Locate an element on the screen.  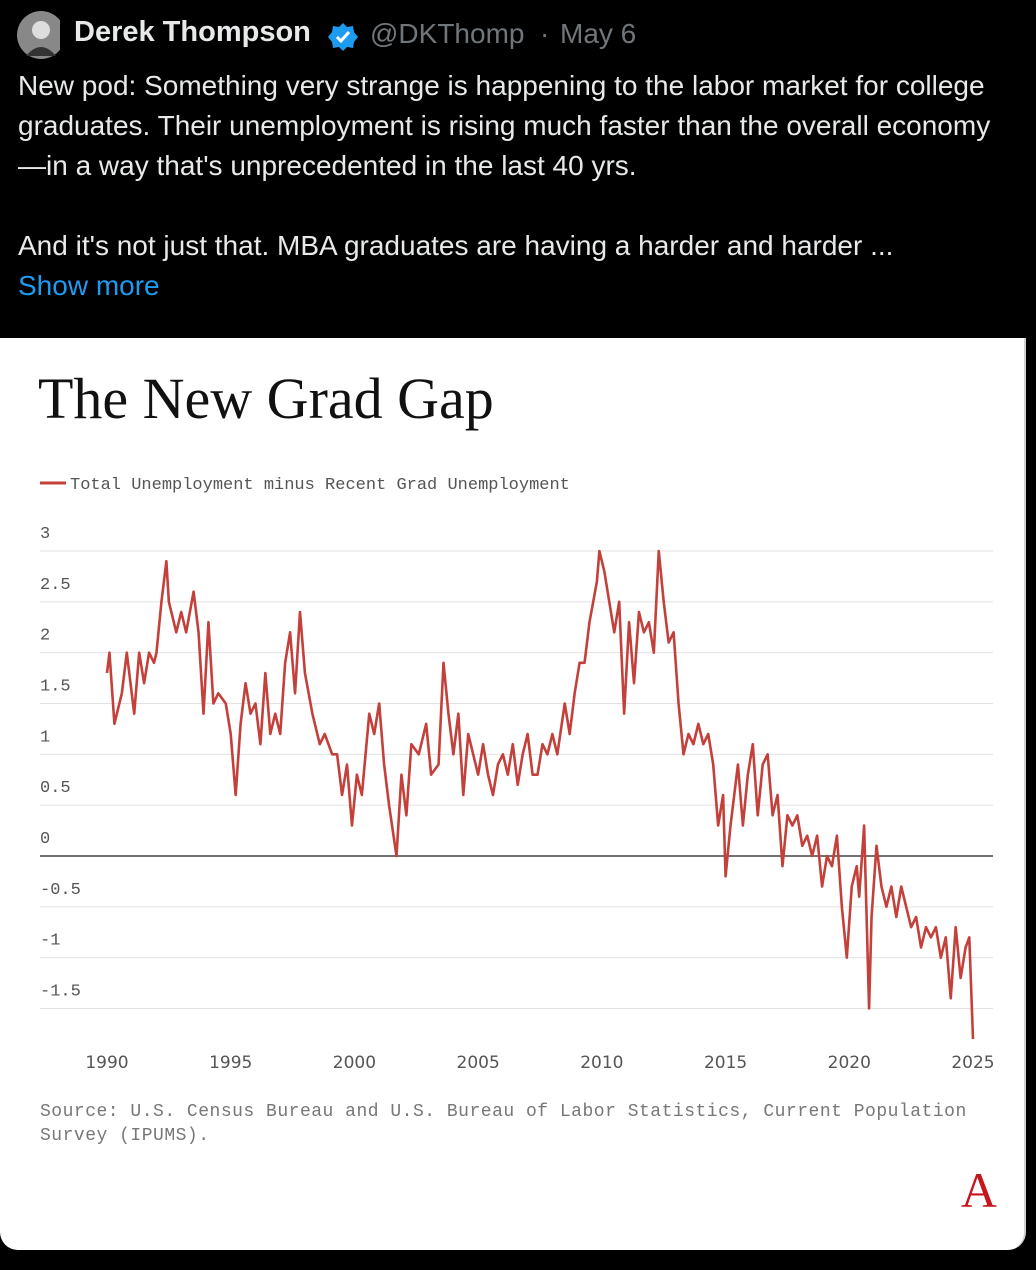
y-tick-label: 2 is located at coordinates (45, 636).